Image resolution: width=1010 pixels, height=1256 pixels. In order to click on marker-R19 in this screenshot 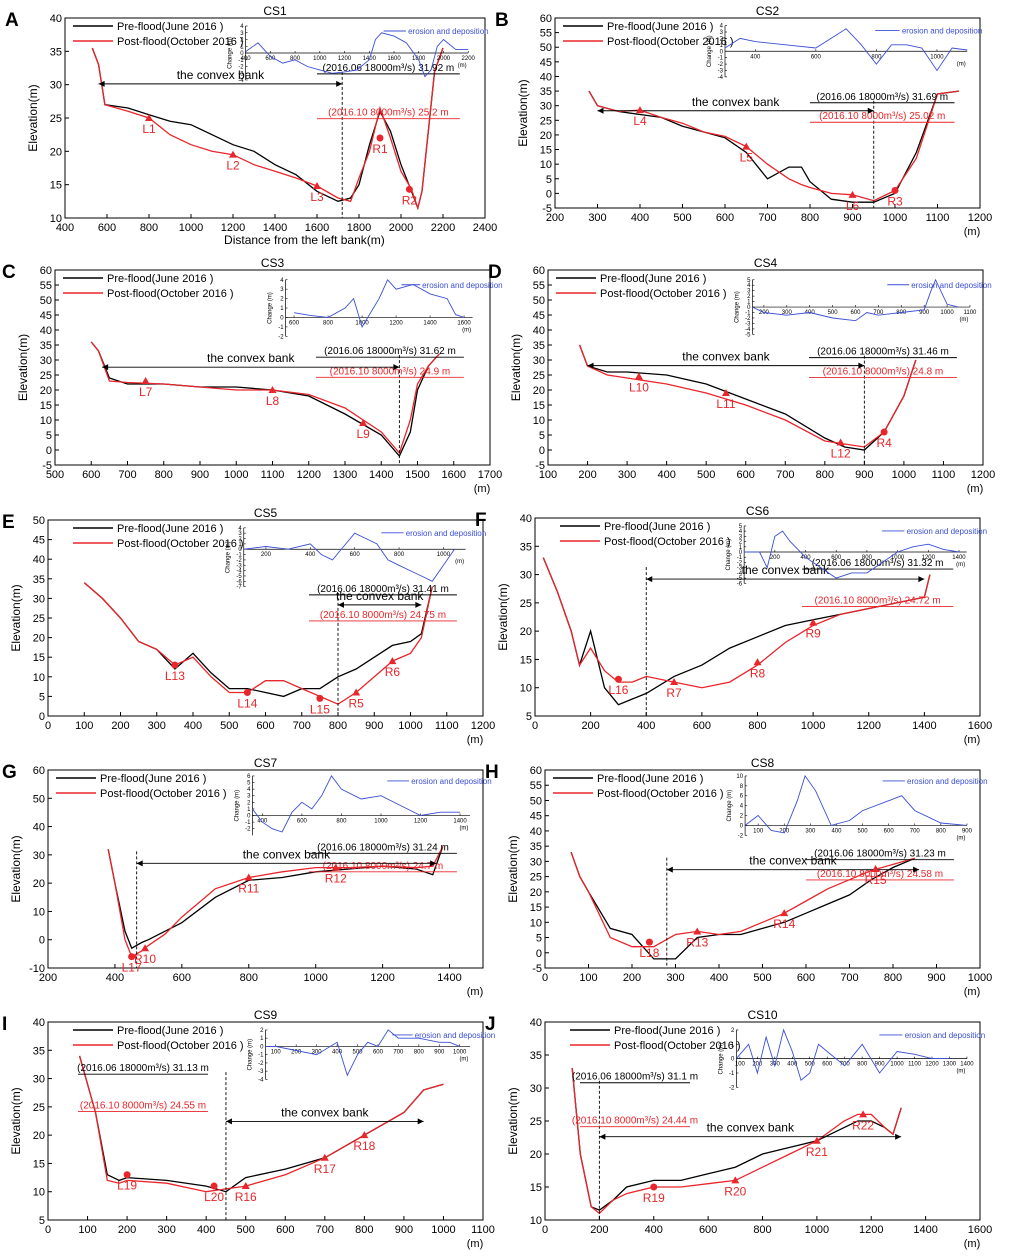, I will do `click(654, 1187)`.